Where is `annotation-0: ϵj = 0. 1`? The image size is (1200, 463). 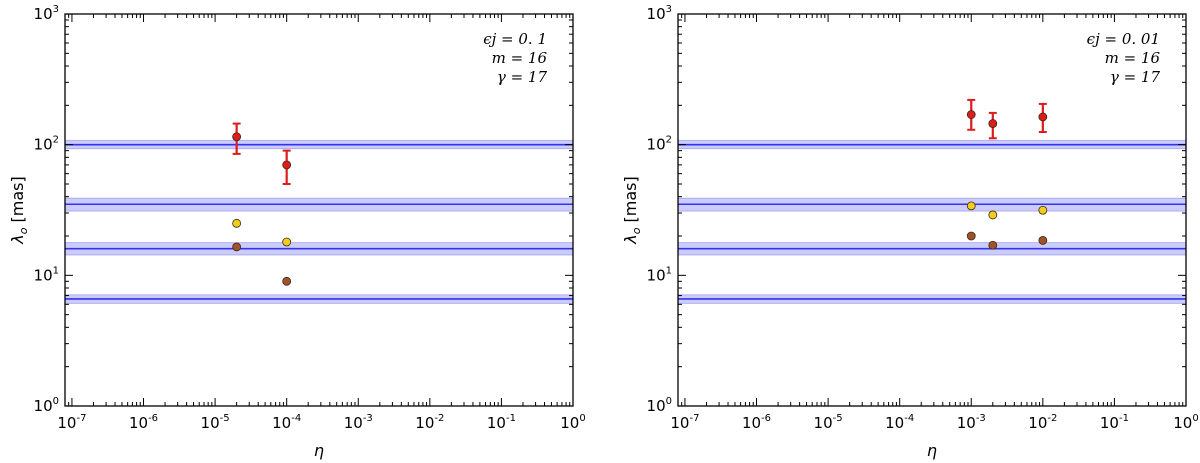 annotation-0: ϵj = 0. 1 is located at coordinates (515, 39).